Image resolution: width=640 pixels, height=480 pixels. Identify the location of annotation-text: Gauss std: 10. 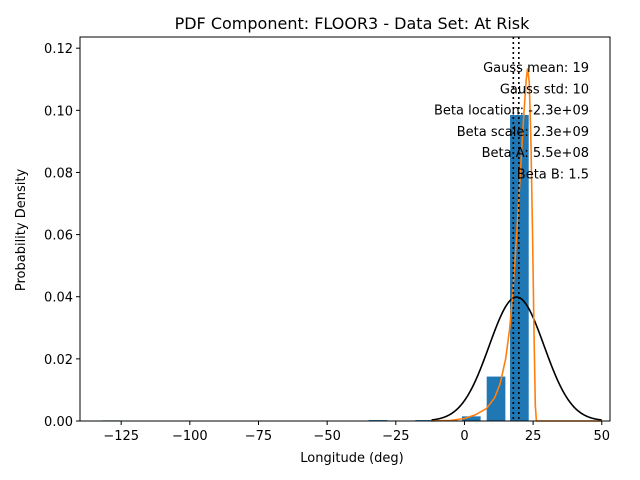
(544, 89).